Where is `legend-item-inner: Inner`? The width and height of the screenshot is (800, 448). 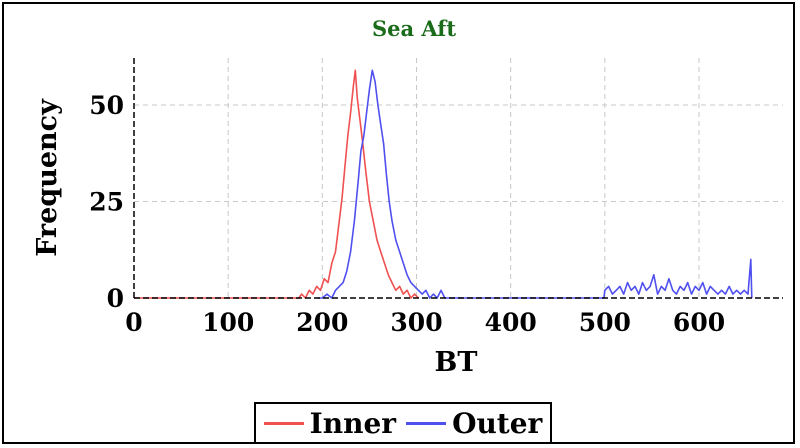
legend-item-inner: Inner is located at coordinates (330, 423).